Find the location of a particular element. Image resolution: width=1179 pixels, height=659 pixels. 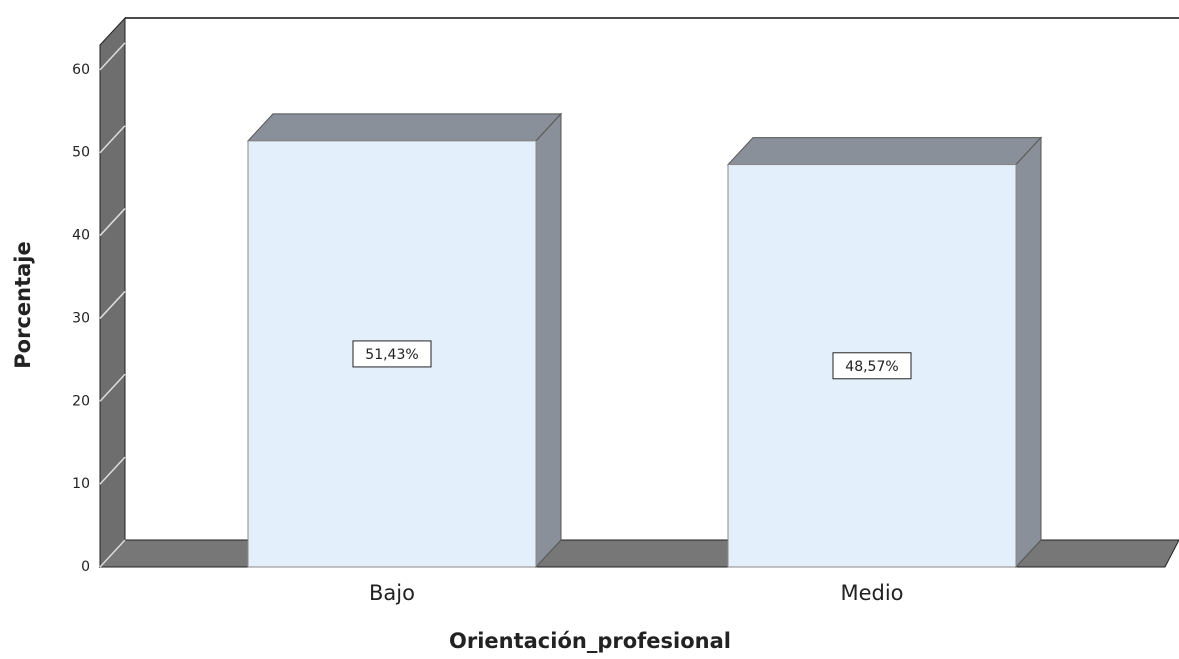

x-tick-label: Medio is located at coordinates (871, 593).